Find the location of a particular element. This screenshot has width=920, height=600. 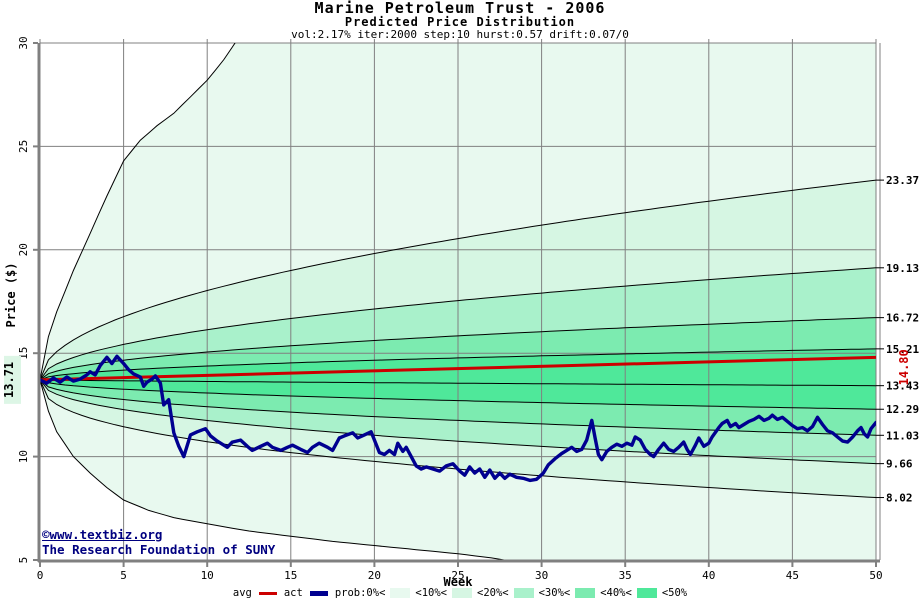

x-tick-label: 0 is located at coordinates (40, 575).